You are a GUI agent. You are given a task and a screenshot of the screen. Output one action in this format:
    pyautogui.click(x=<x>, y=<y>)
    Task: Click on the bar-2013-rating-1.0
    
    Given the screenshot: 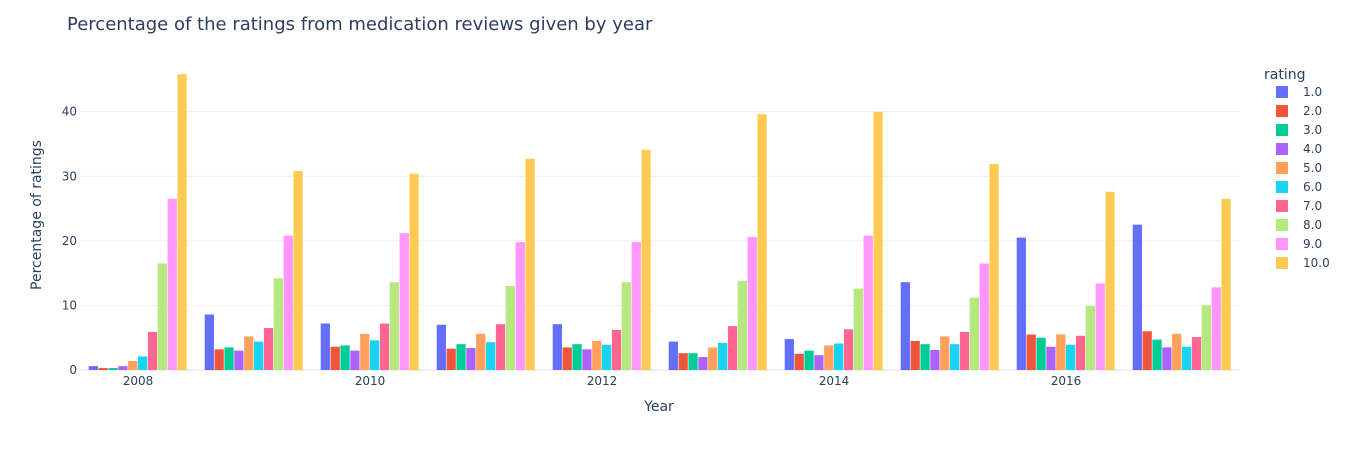 What is the action you would take?
    pyautogui.click(x=673, y=355)
    